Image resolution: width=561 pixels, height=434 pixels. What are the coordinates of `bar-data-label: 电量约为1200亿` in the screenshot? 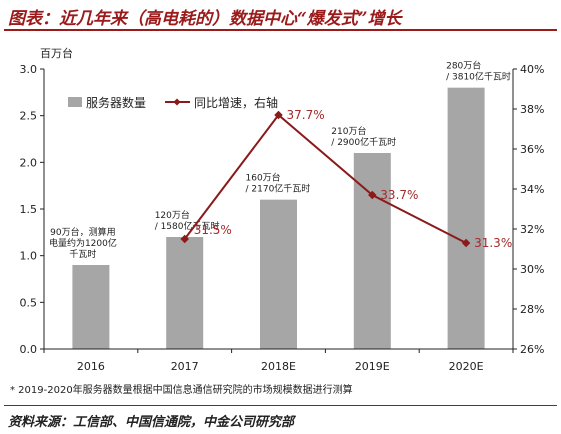 It's located at (83, 243).